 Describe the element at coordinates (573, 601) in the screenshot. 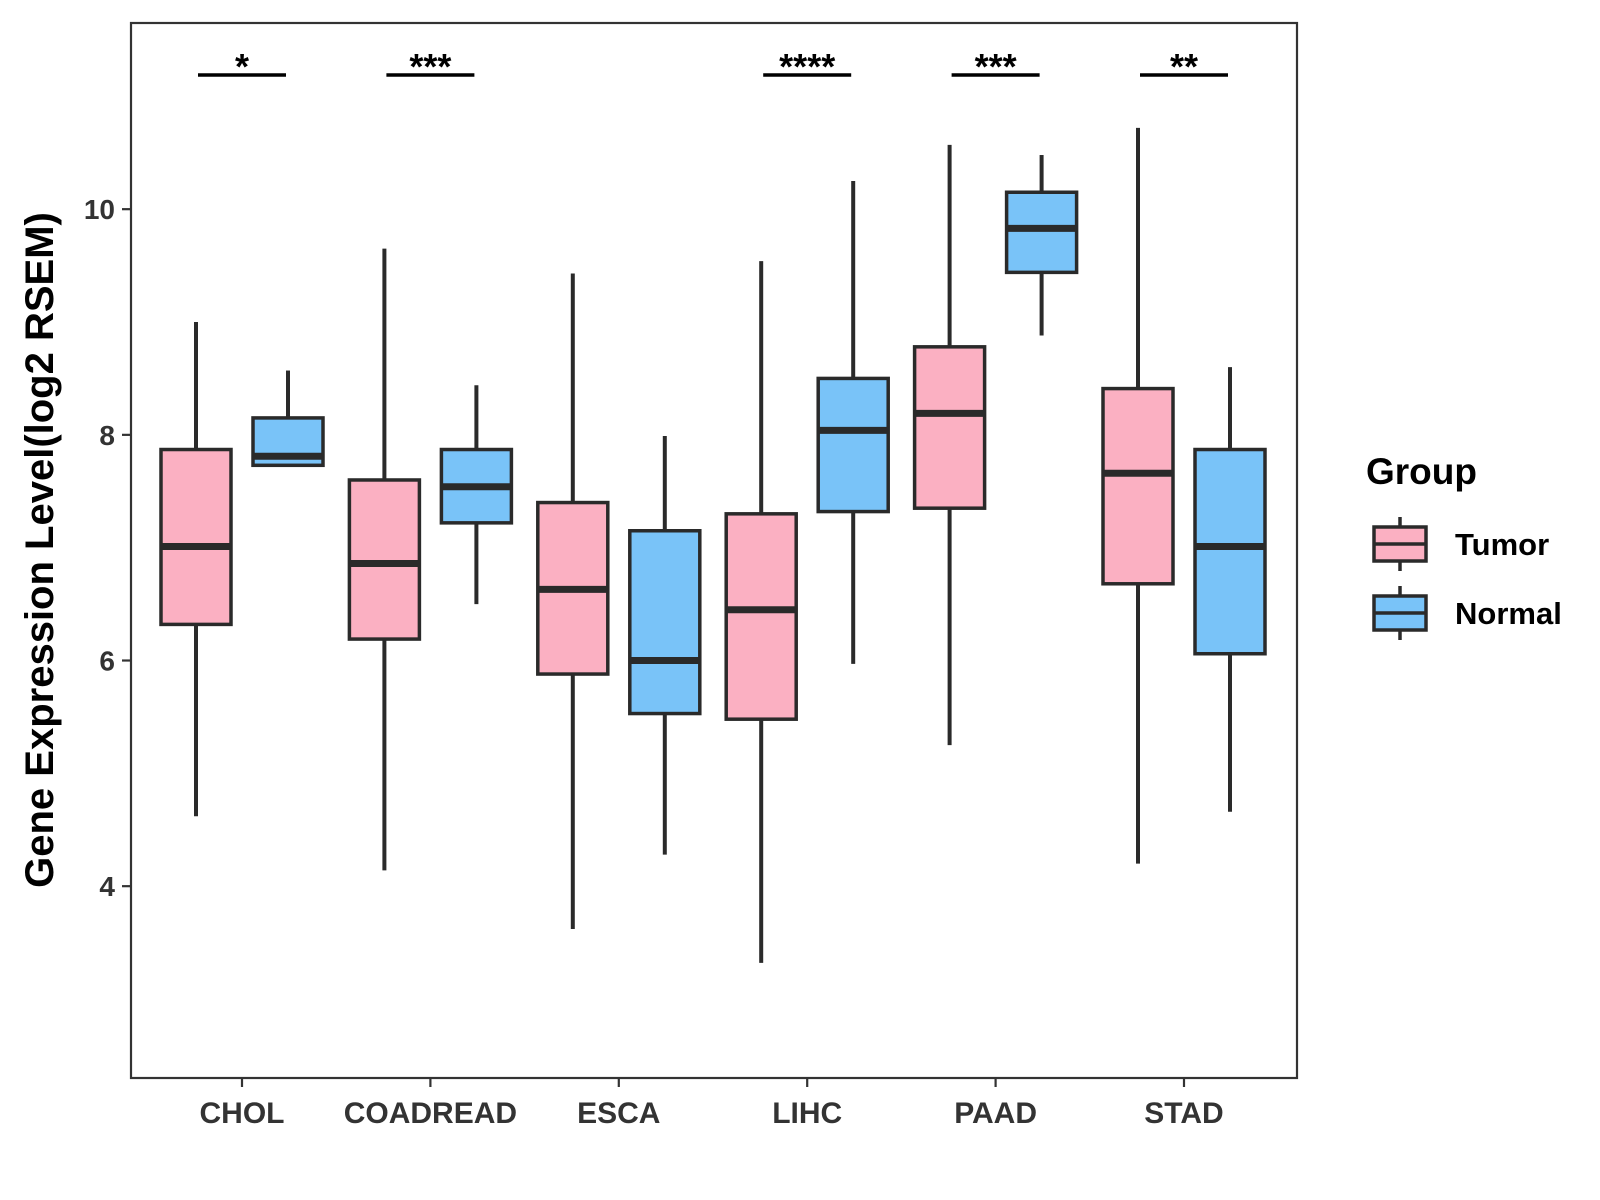

I see `box-tumor-esca` at that location.